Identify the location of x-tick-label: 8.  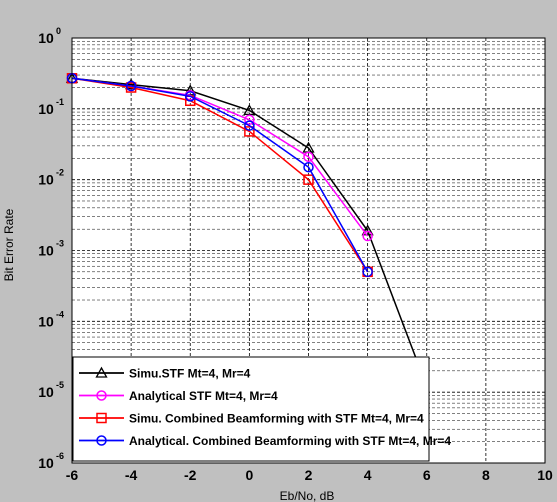
(486, 475).